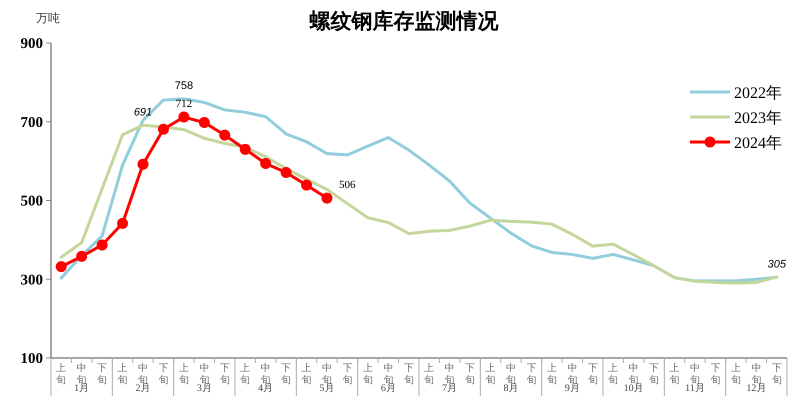  What do you see at coordinates (511, 388) in the screenshot?
I see `text: 8月` at bounding box center [511, 388].